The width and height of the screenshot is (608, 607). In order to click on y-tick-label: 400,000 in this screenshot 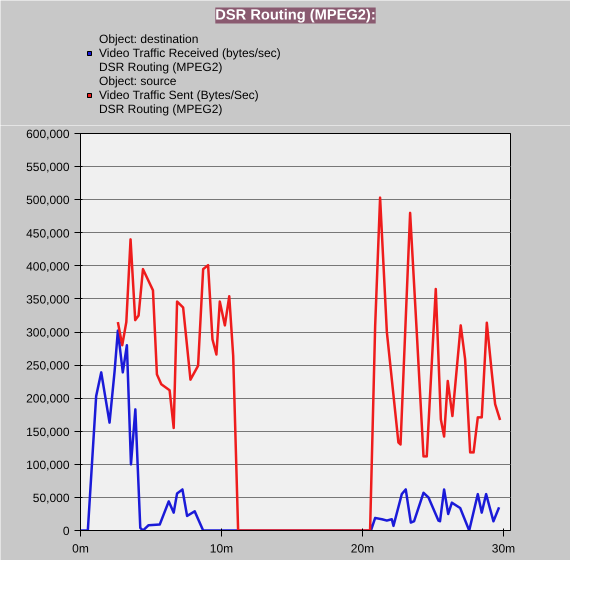, I will do `click(48, 266)`.